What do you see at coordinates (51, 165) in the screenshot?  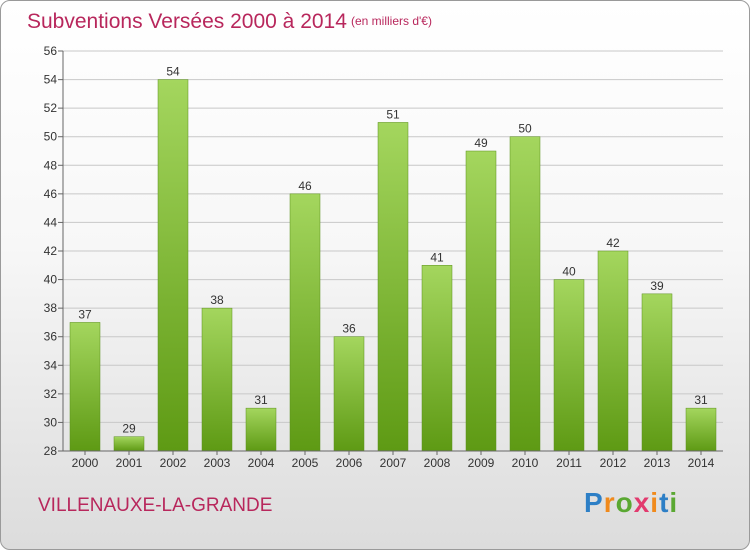 I see `y-tick-label: 48` at bounding box center [51, 165].